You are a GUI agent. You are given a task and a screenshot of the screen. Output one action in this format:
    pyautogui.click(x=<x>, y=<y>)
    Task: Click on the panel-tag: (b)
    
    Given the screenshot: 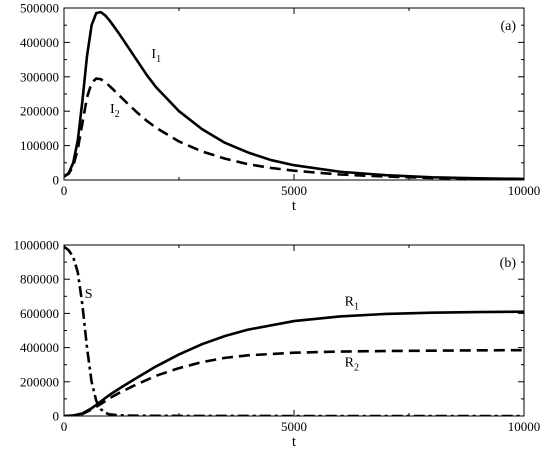 What is the action you would take?
    pyautogui.click(x=508, y=263)
    